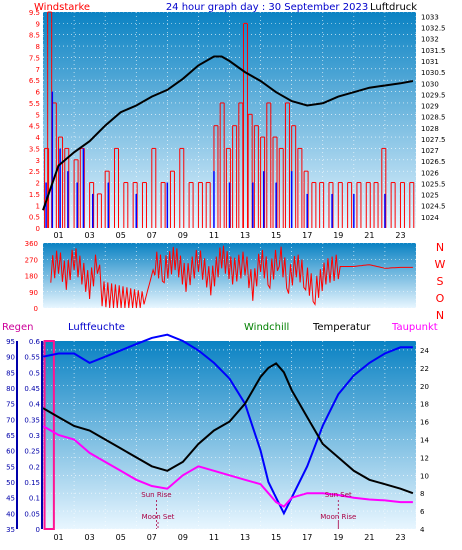  What do you see at coordinates (341, 327) in the screenshot?
I see `temperature-label: Temperatur` at bounding box center [341, 327].